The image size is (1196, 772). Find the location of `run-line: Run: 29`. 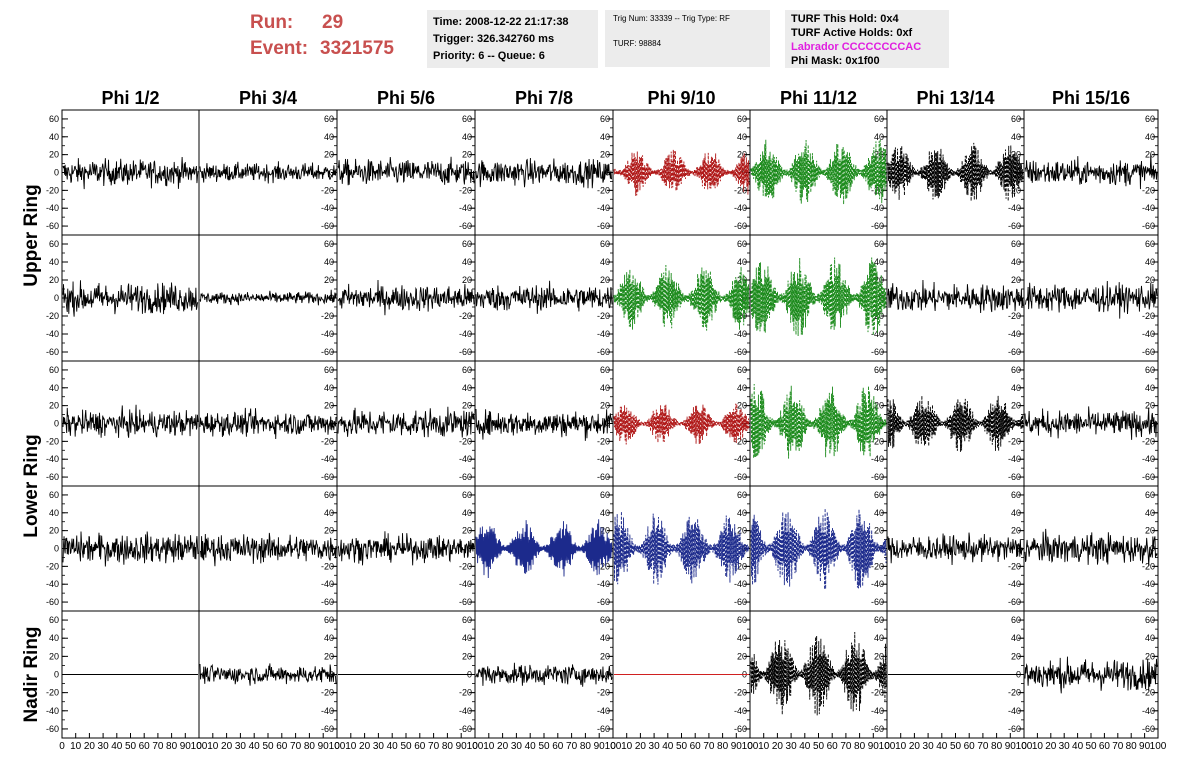

run-line: Run: 29 is located at coordinates (335, 23).